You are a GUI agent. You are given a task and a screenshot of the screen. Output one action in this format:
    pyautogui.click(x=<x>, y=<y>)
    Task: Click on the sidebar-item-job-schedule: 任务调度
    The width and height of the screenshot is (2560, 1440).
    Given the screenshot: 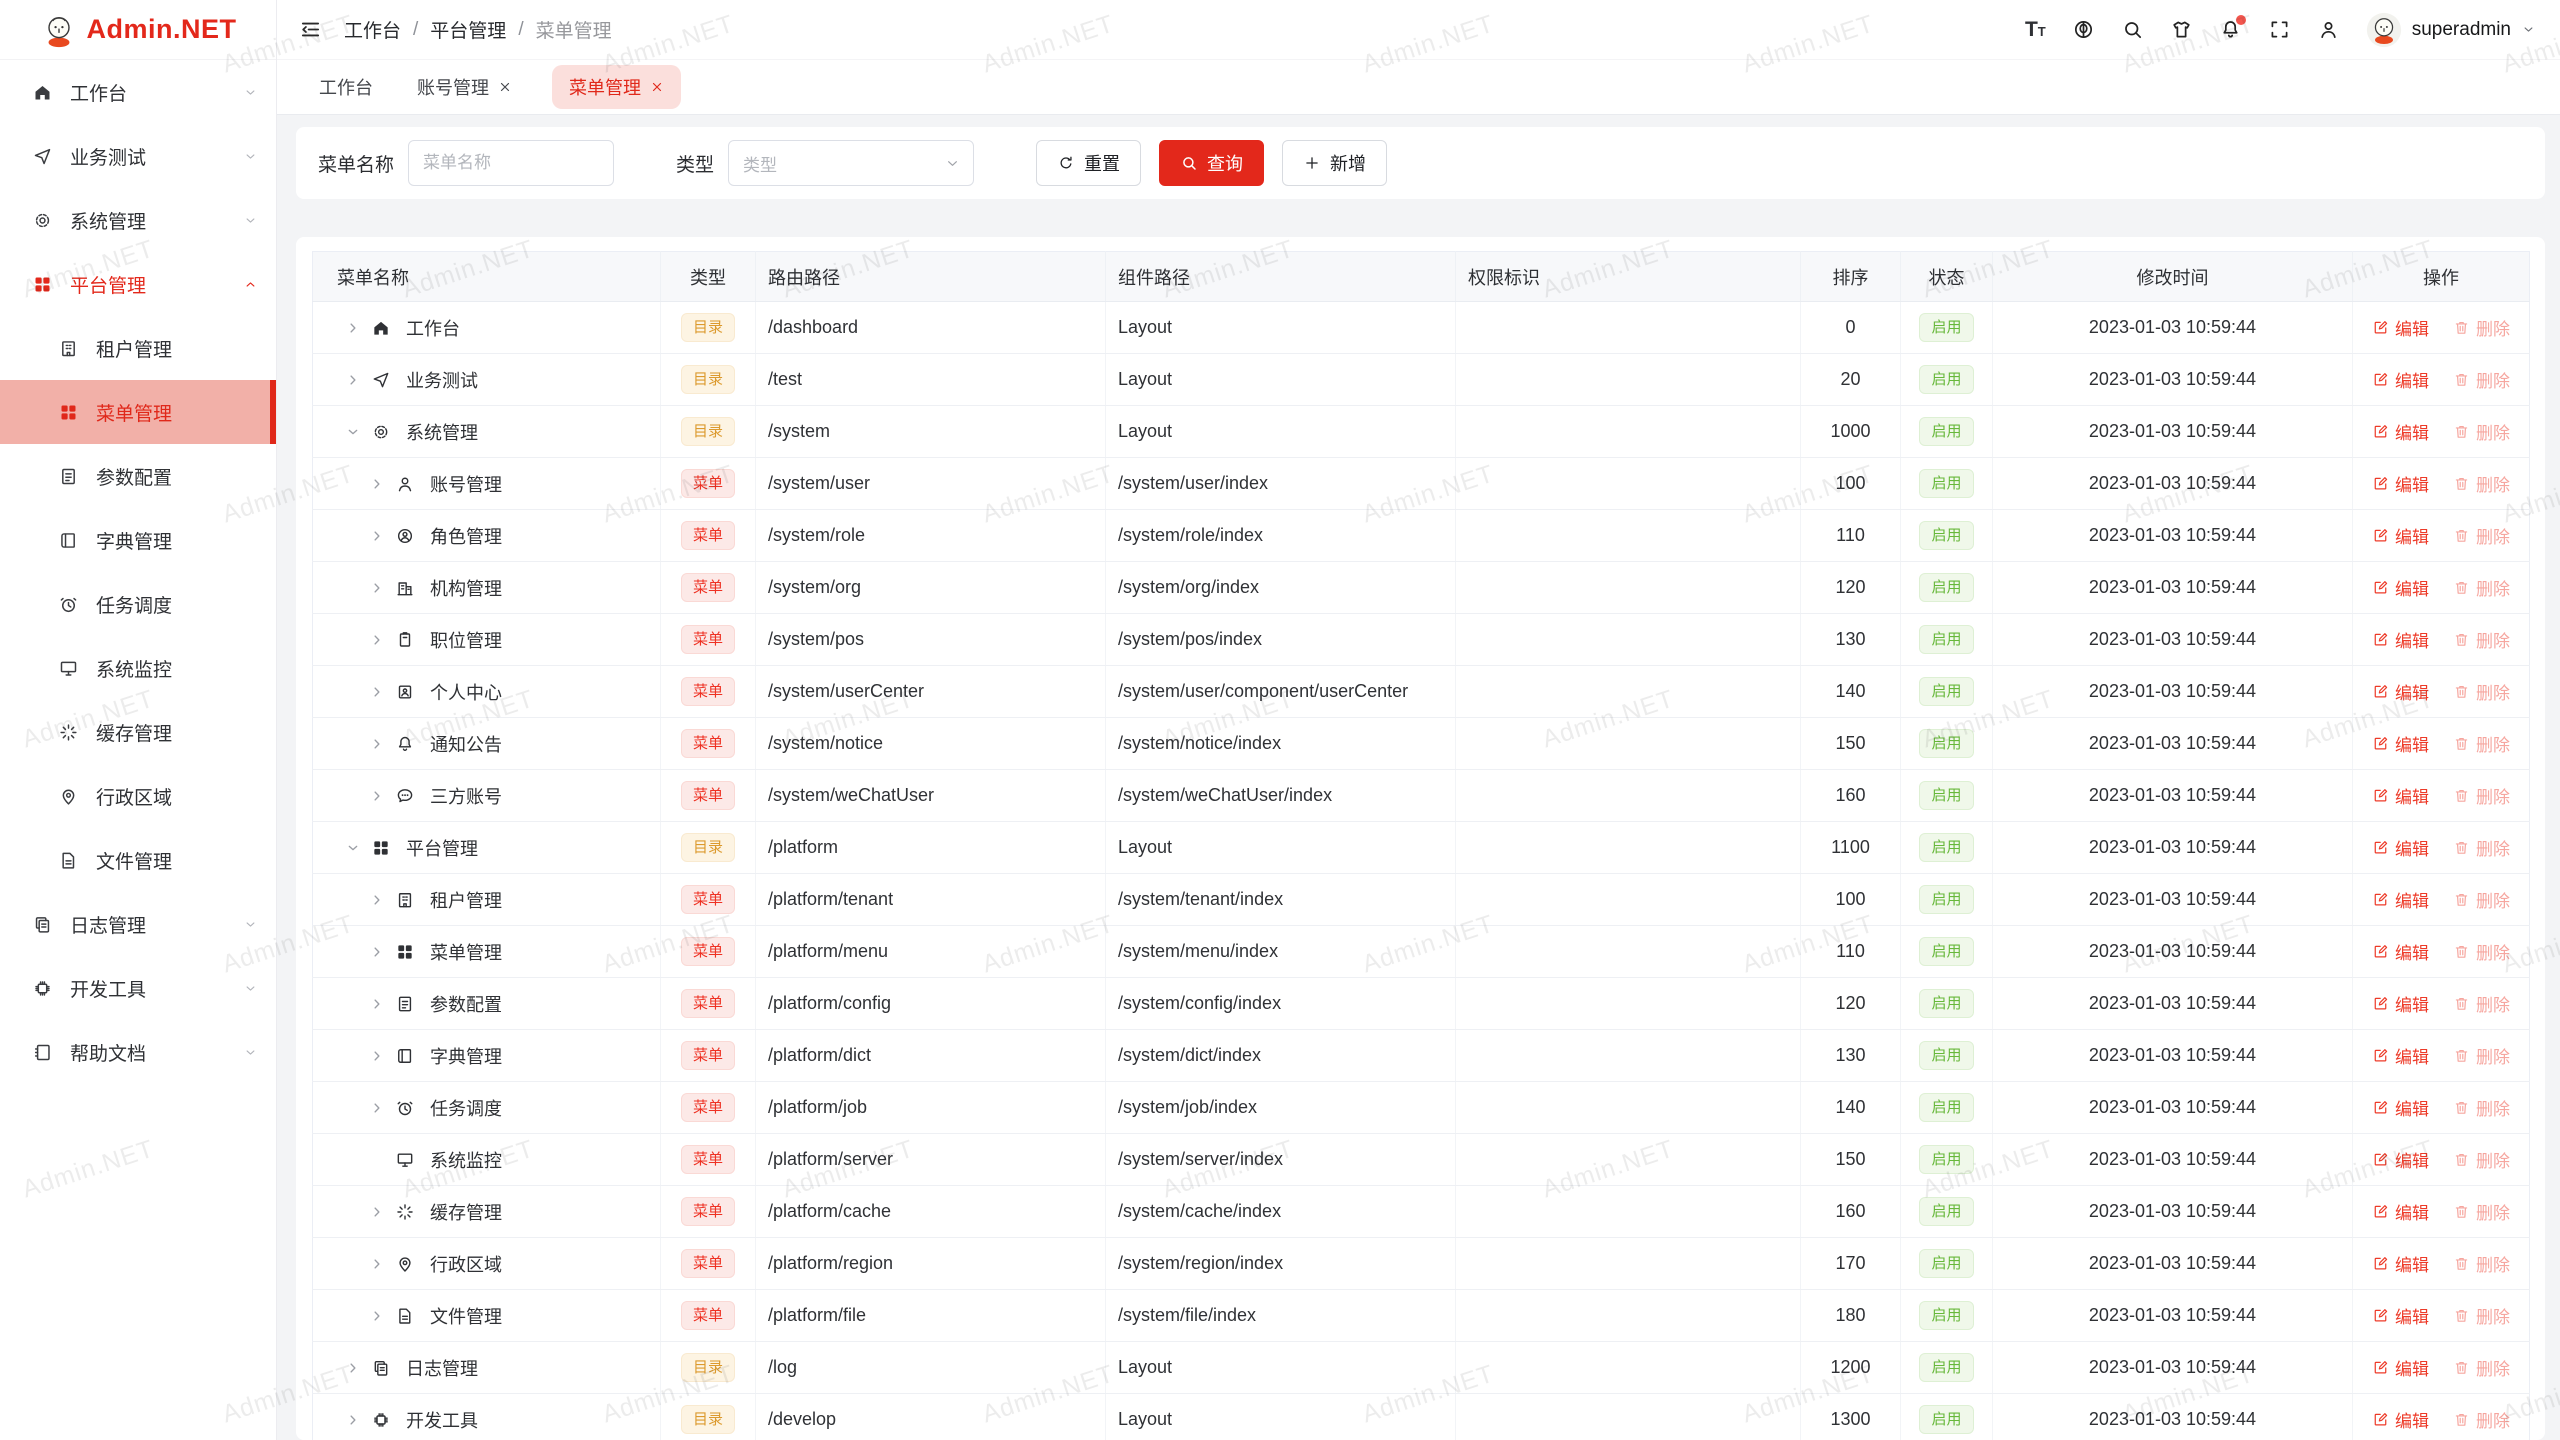 What is the action you would take?
    pyautogui.click(x=138, y=604)
    